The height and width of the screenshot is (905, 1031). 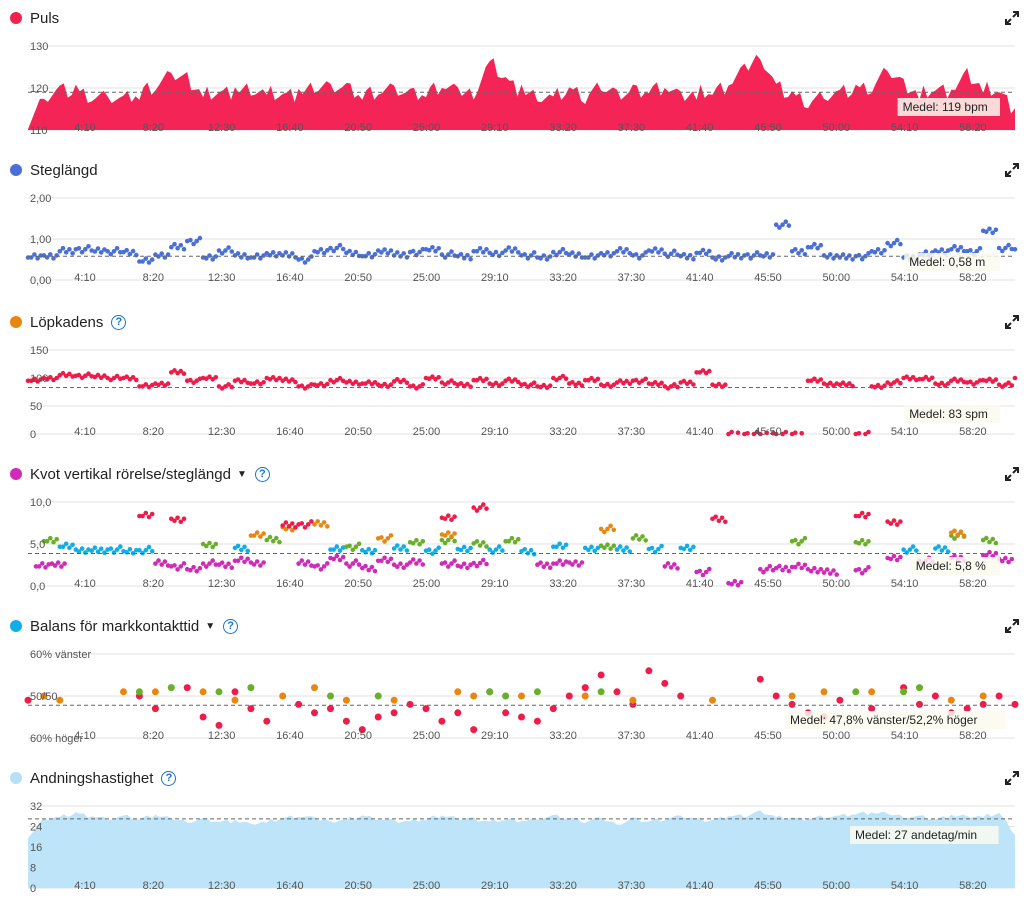 I want to click on x-tick-label: 12:30, so click(x=222, y=886).